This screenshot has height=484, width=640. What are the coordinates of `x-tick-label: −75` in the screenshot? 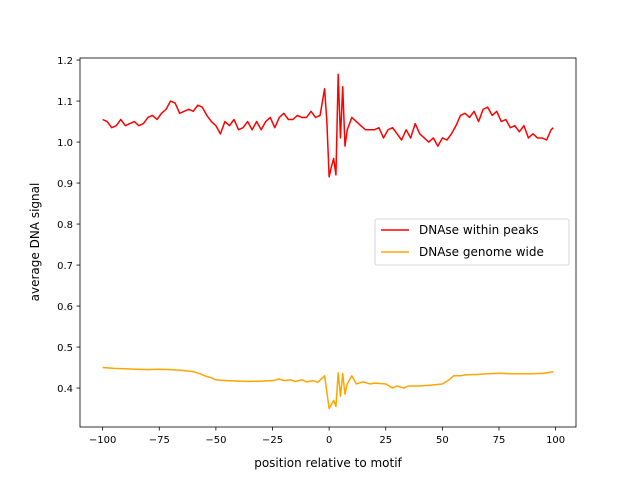 It's located at (159, 440).